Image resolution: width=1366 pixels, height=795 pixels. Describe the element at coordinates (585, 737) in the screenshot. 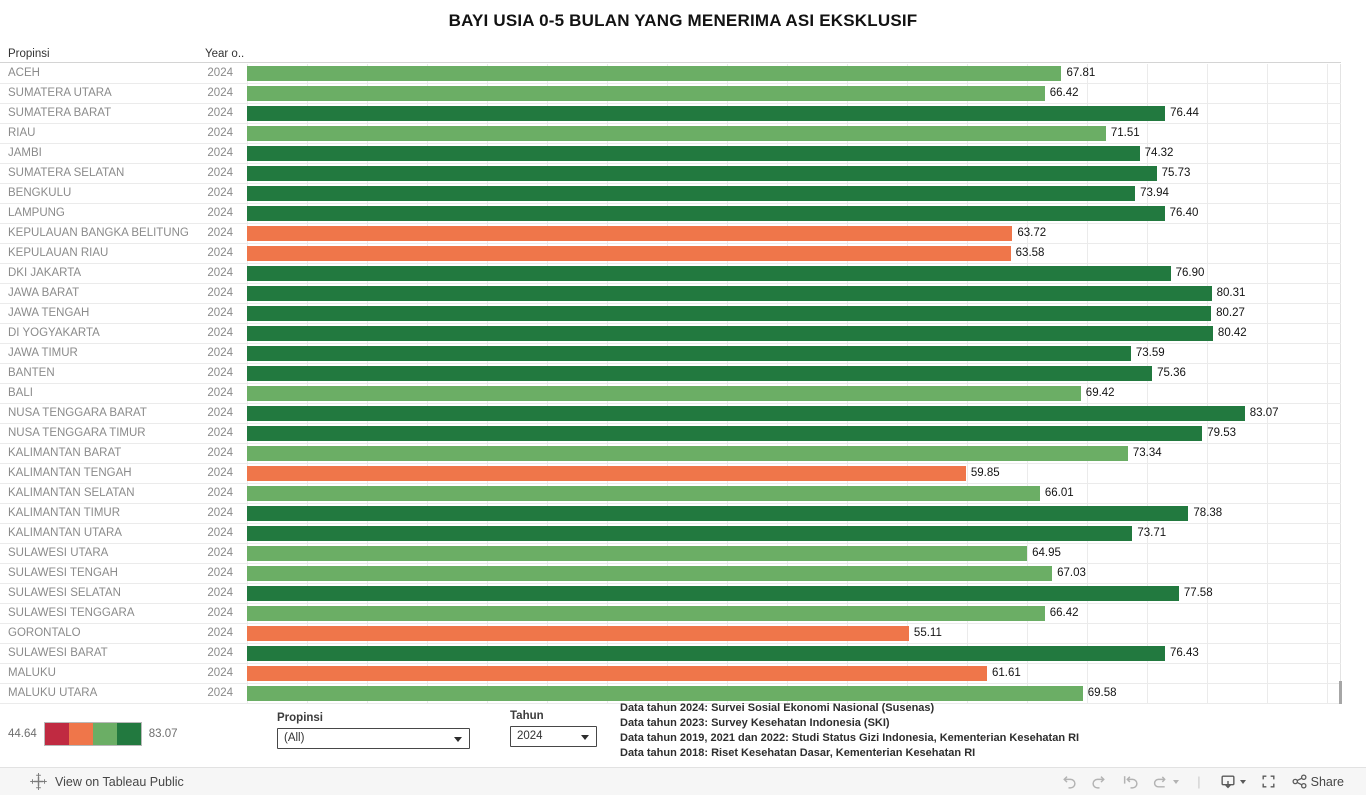

I see `chevron-down-icon` at that location.